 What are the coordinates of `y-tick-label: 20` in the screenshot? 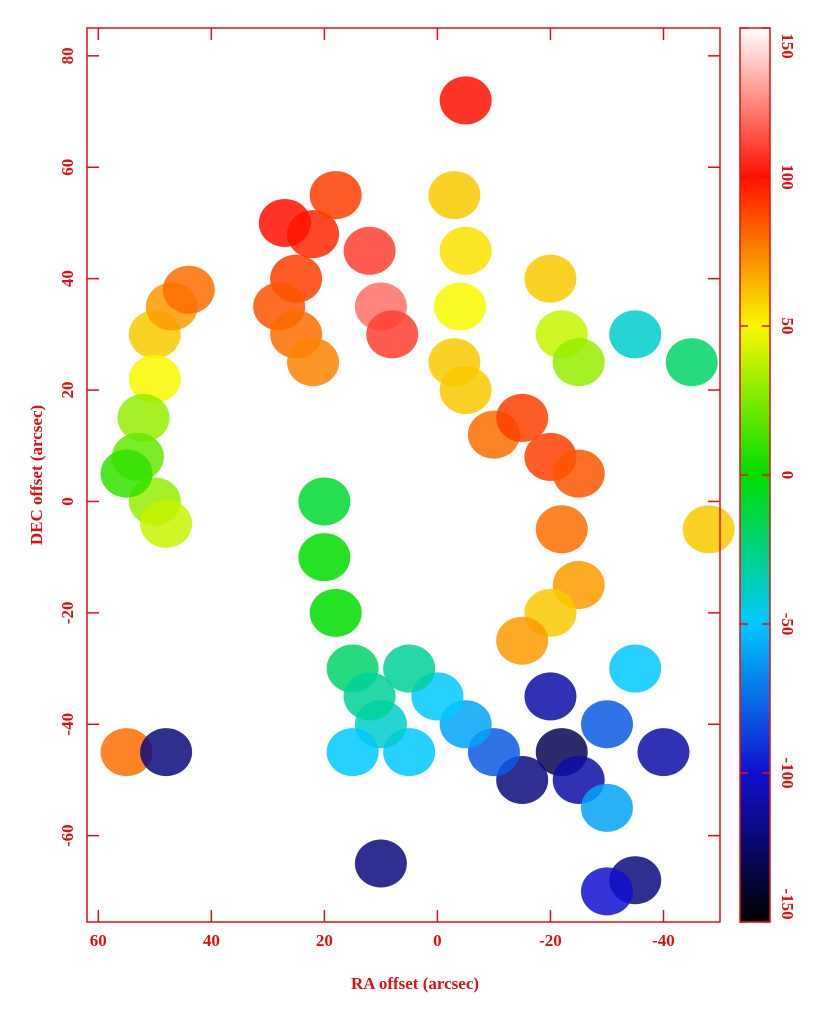 It's located at (67, 390).